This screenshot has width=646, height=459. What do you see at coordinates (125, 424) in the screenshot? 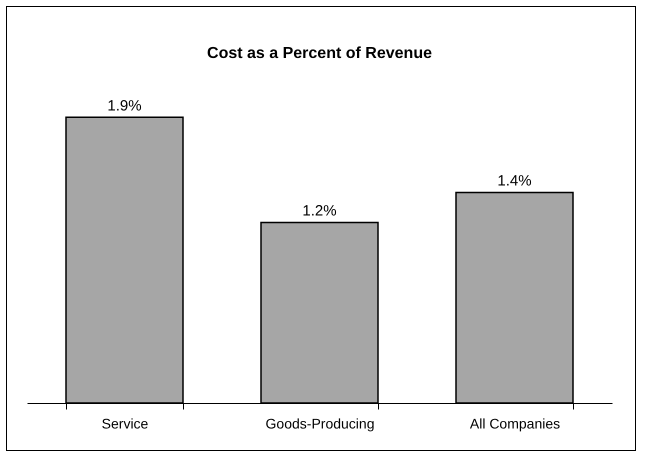
I see `x-tick-label: Service` at bounding box center [125, 424].